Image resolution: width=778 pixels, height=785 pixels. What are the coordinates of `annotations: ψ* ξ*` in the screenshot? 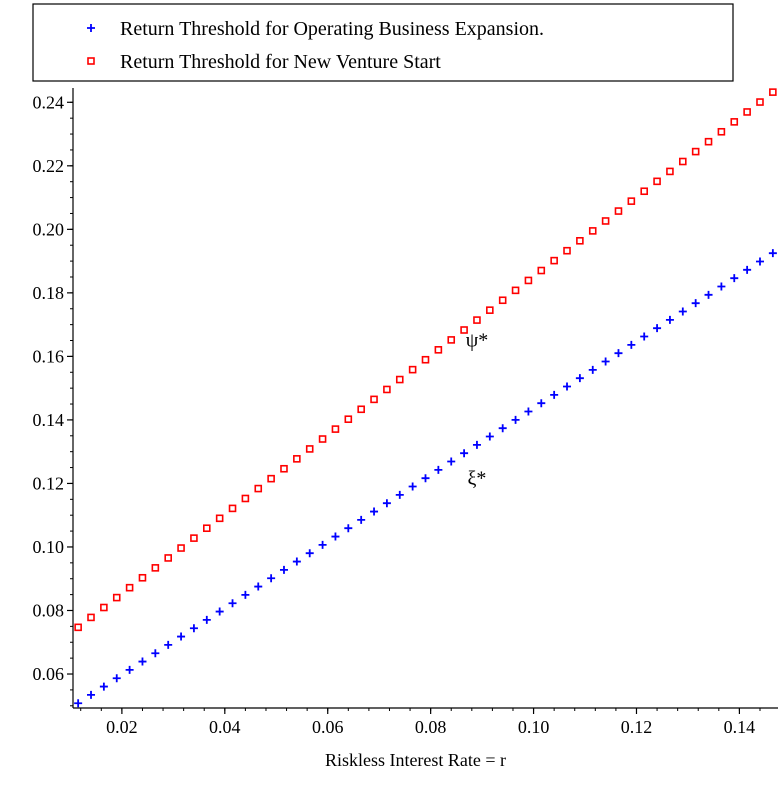 It's located at (477, 410).